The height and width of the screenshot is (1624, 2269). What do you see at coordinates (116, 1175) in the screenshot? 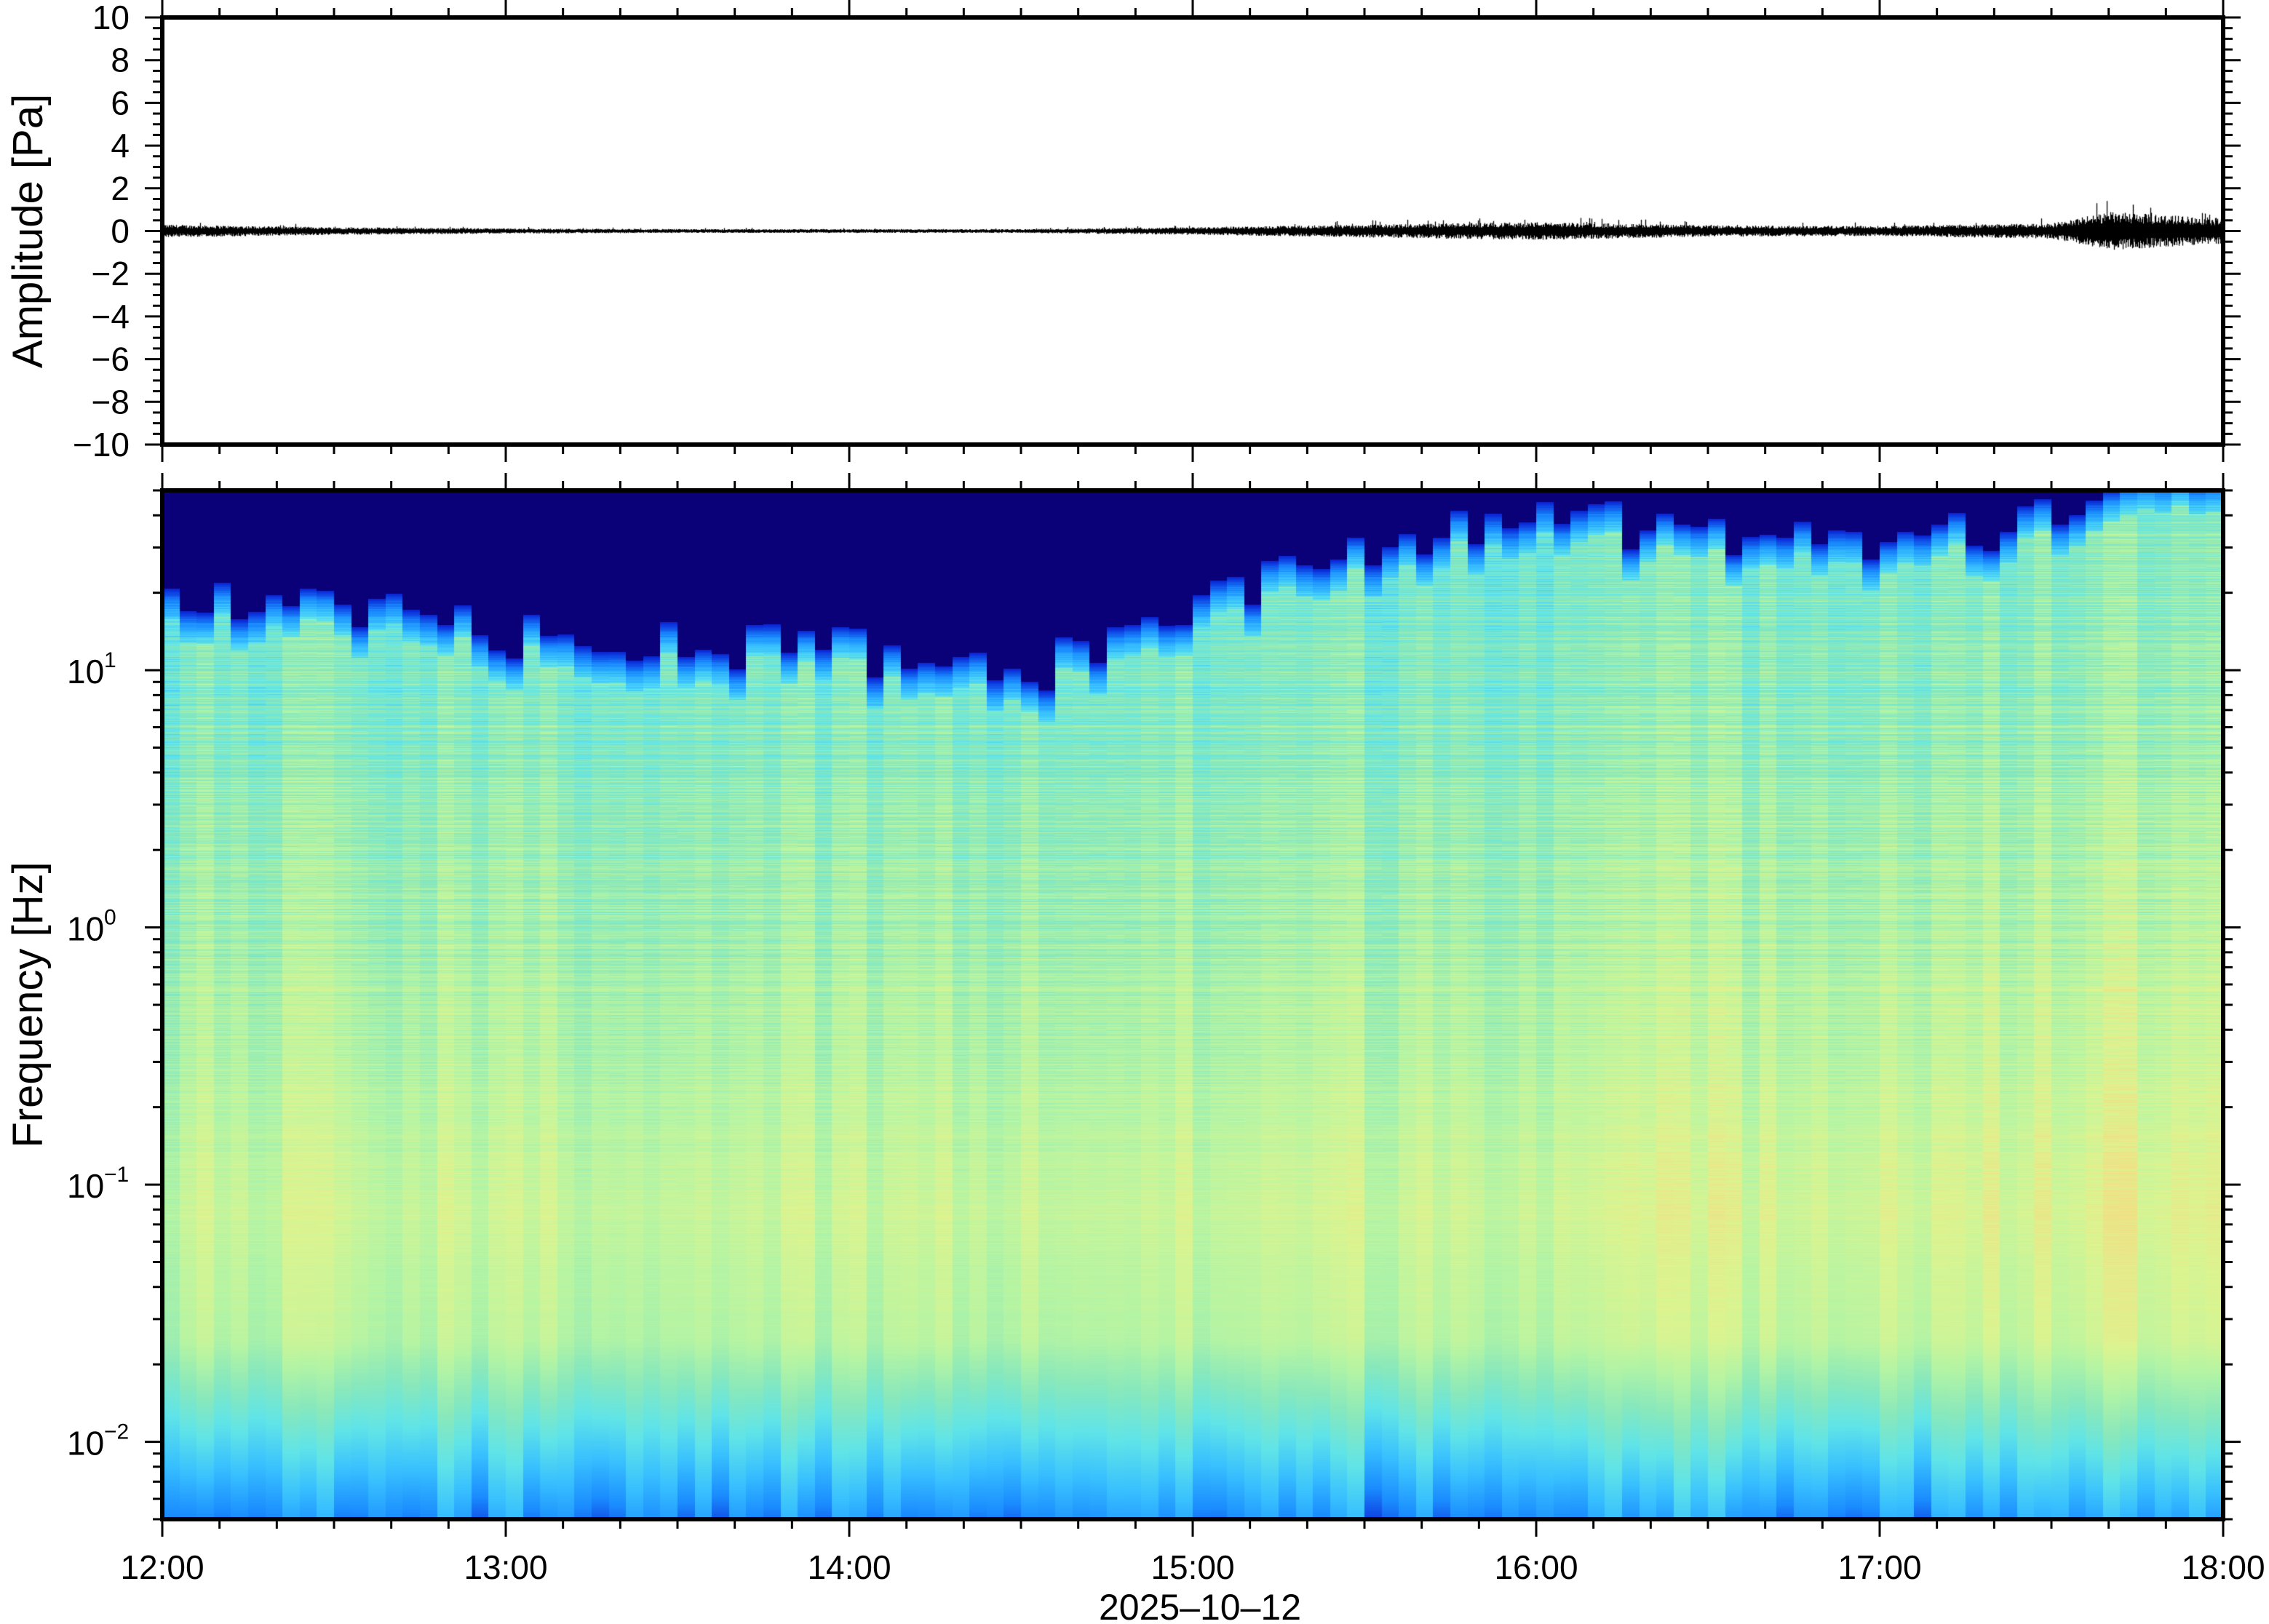
I see `frequency-tick-exponent: −1` at bounding box center [116, 1175].